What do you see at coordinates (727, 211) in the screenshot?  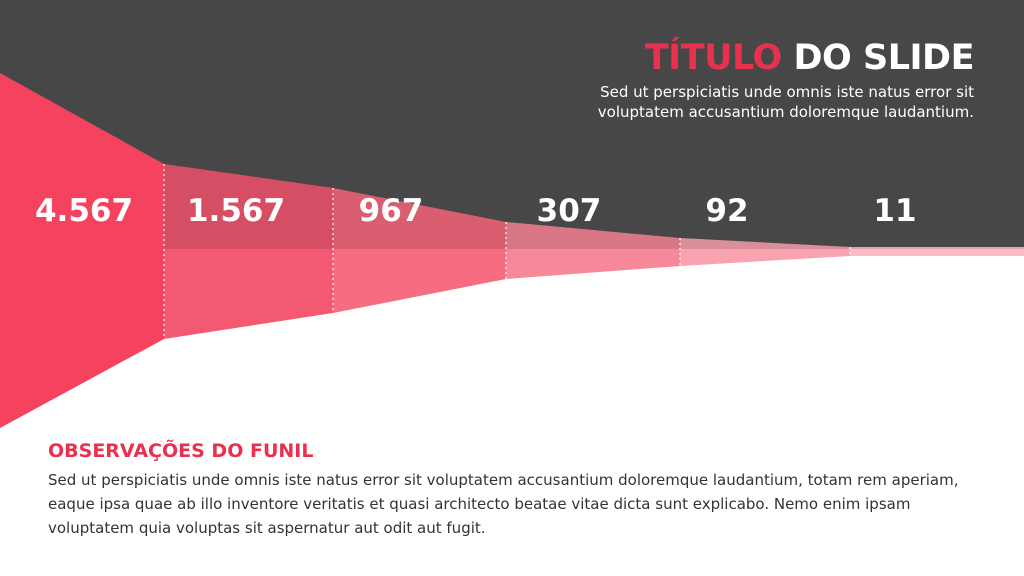 I see `funnel-stage-5-value: 92` at bounding box center [727, 211].